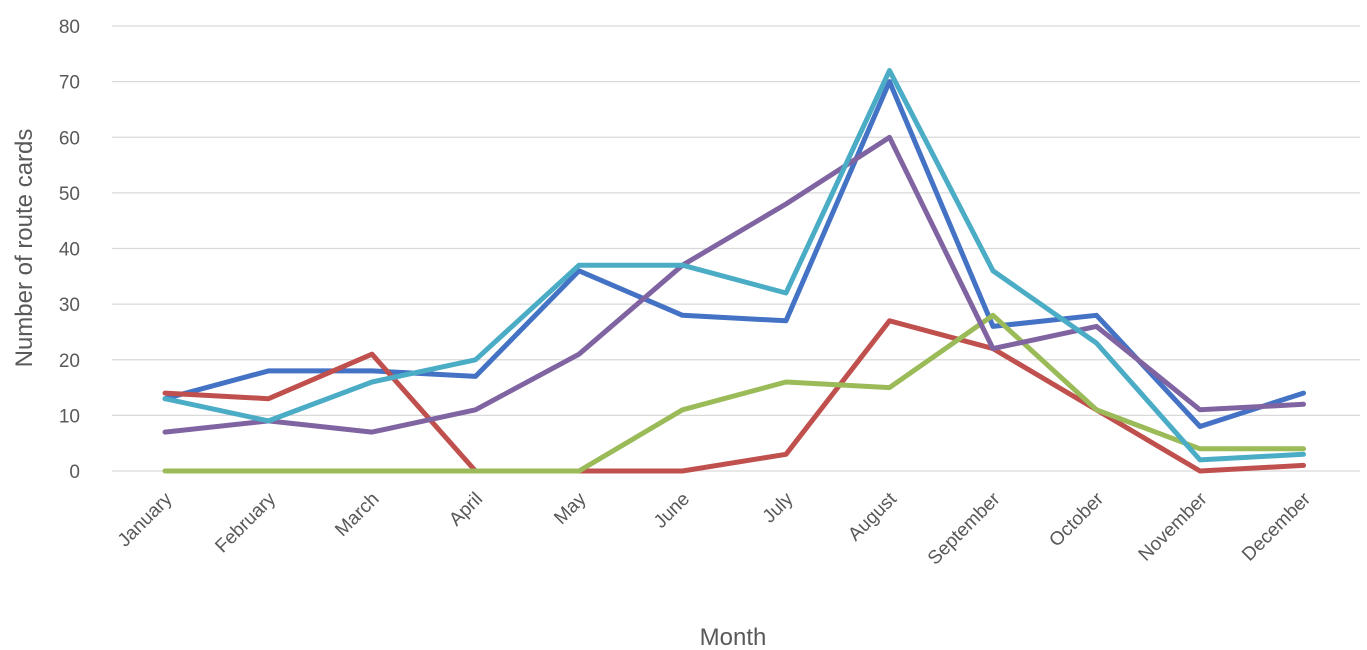  I want to click on y-tick-label: 70, so click(69, 83).